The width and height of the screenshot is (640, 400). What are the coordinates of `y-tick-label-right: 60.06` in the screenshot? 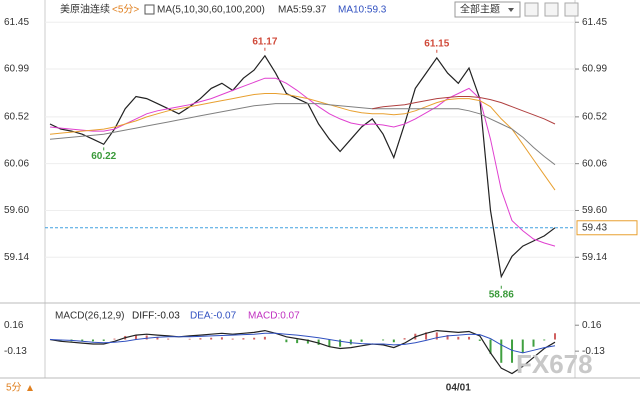 It's located at (594, 163).